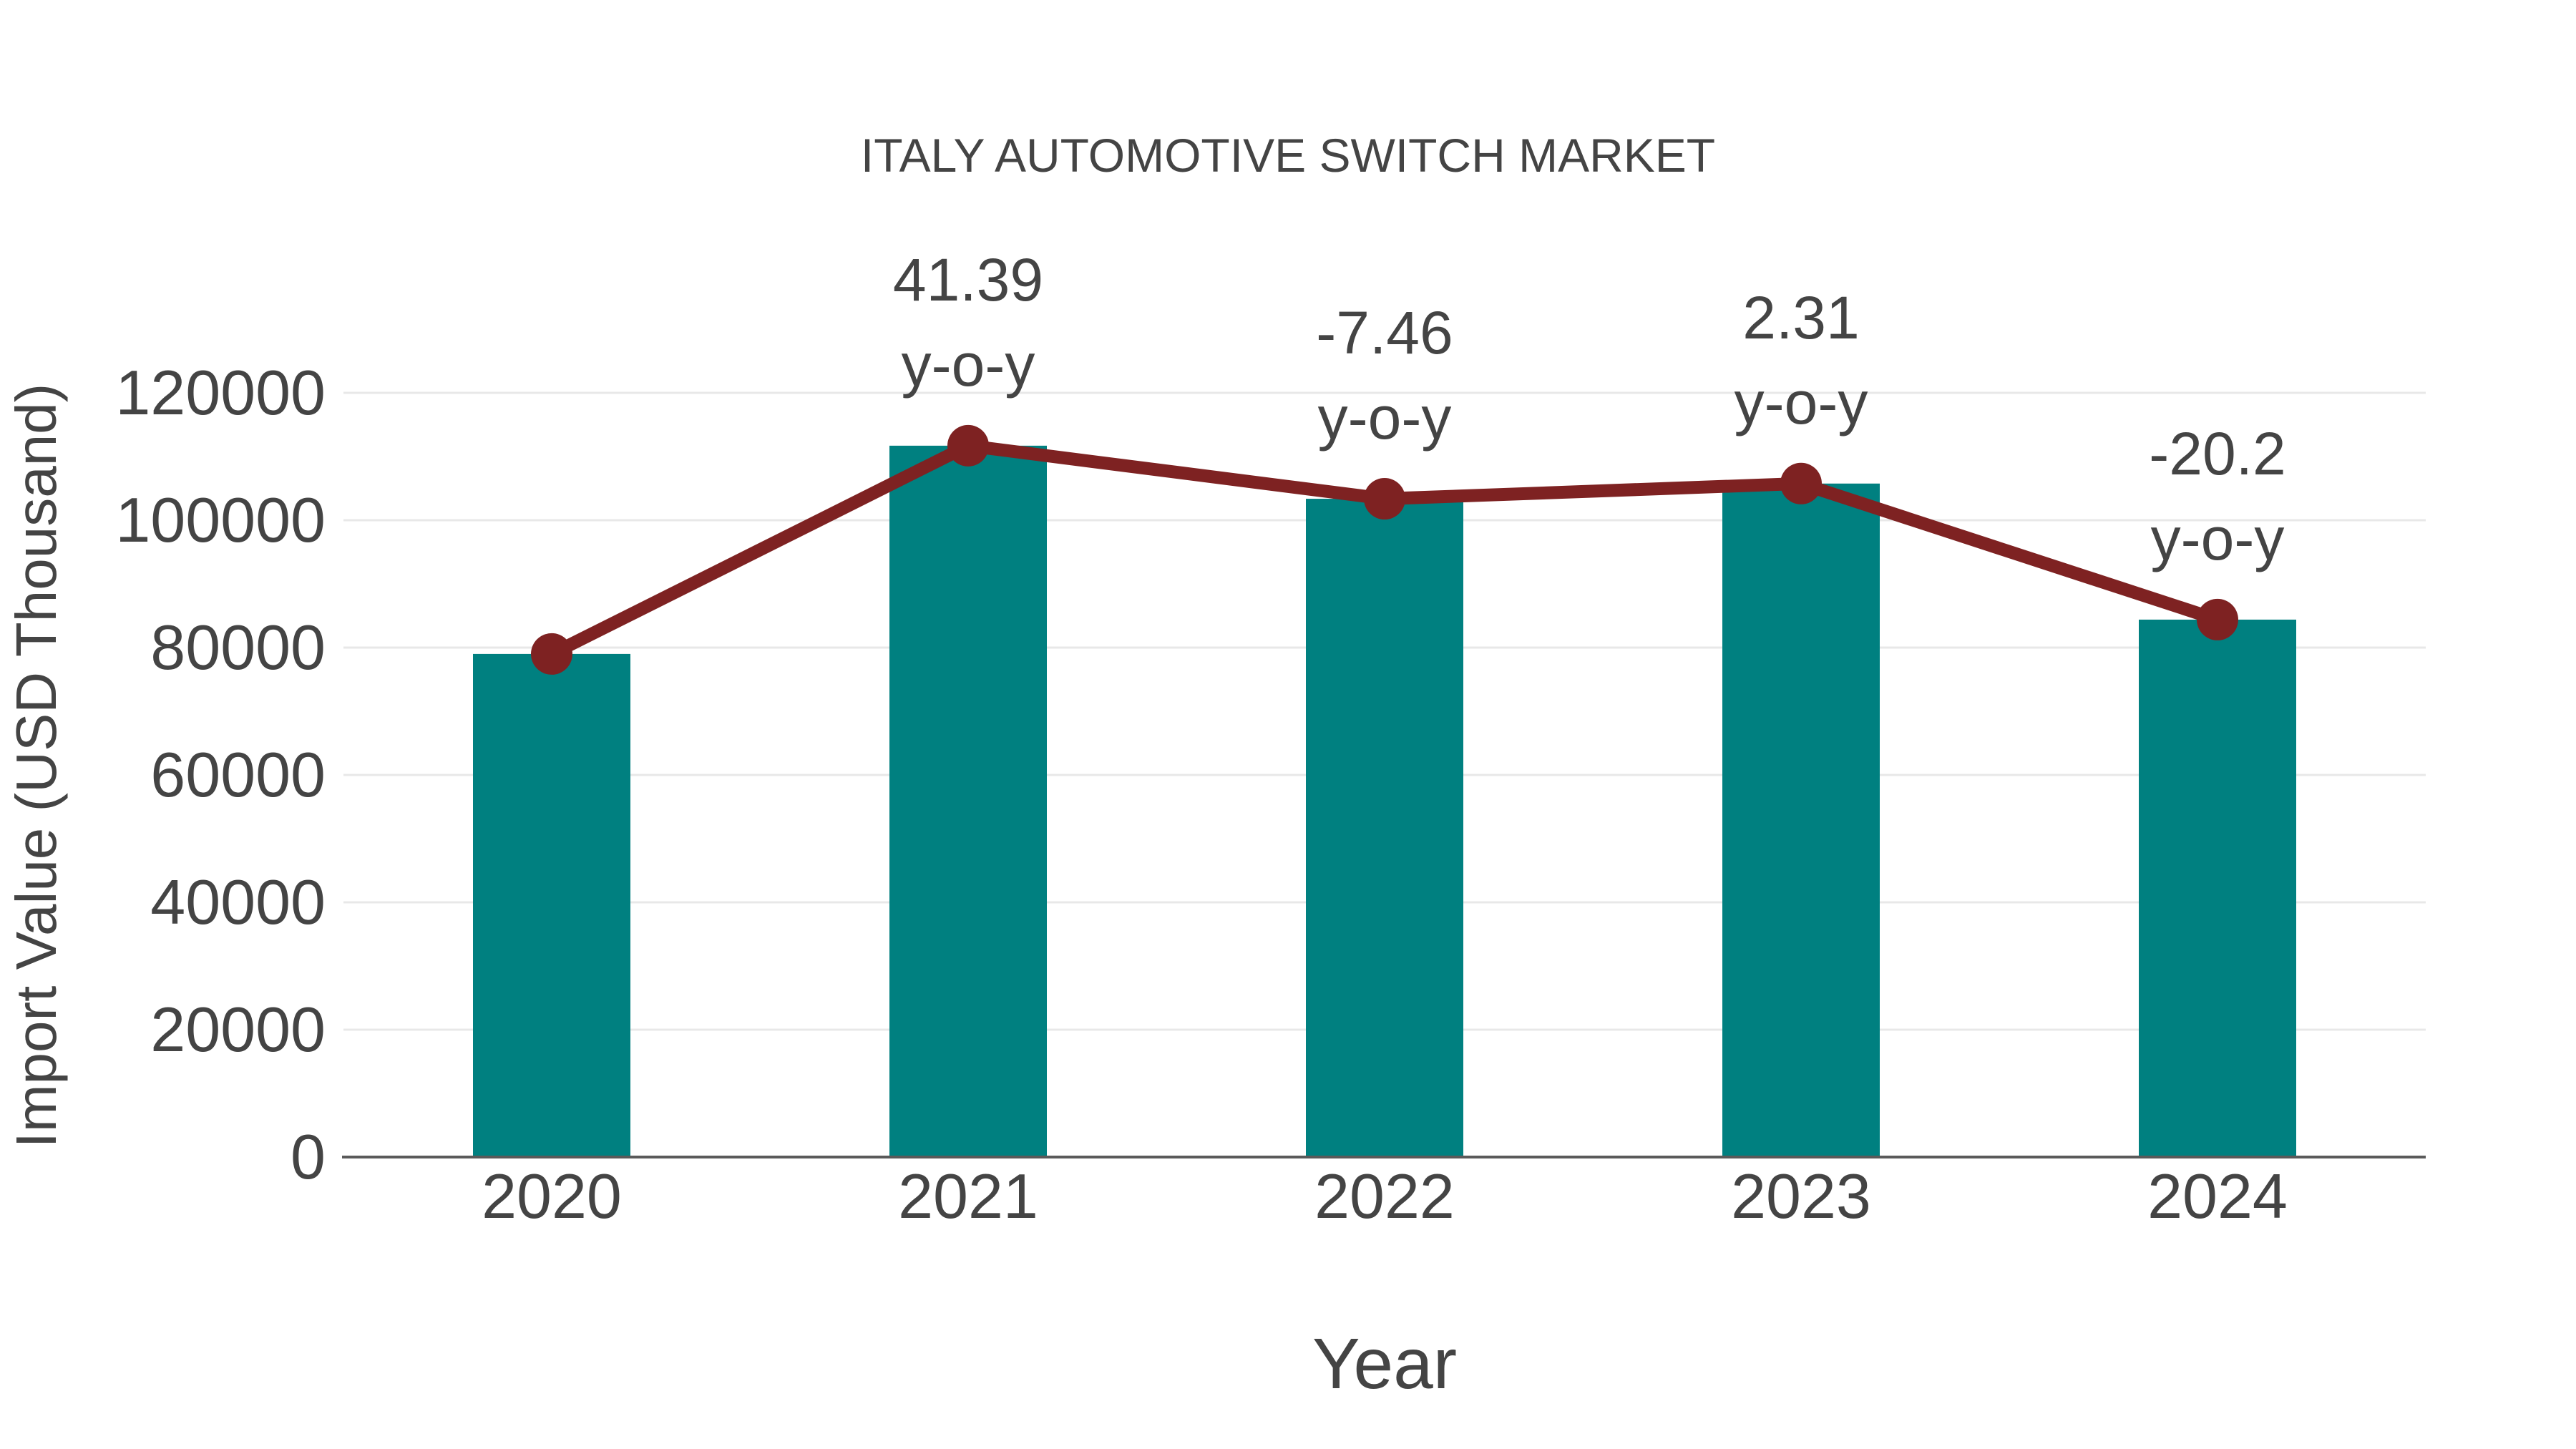 Image resolution: width=2576 pixels, height=1449 pixels. What do you see at coordinates (2217, 888) in the screenshot?
I see `bar-2024` at bounding box center [2217, 888].